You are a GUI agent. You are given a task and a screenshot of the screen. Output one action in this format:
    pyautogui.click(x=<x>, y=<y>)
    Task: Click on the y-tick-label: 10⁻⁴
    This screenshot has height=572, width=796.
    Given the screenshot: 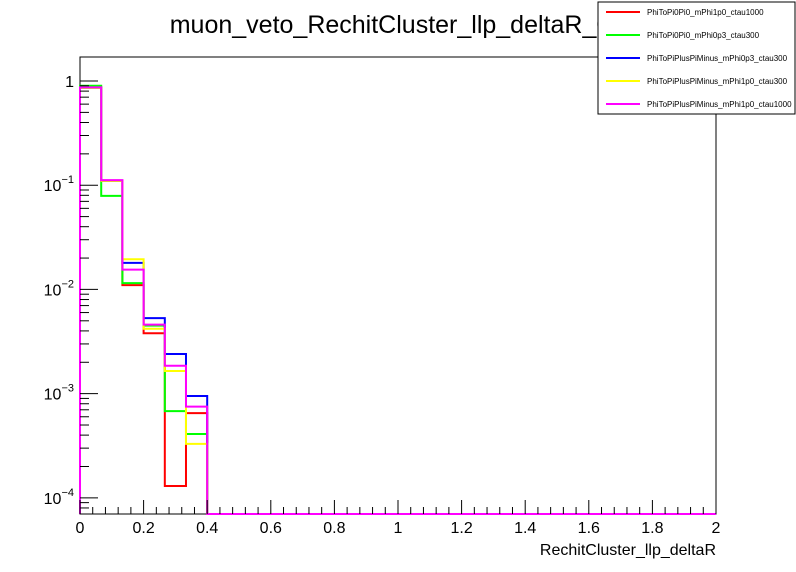 What is the action you would take?
    pyautogui.click(x=59, y=497)
    